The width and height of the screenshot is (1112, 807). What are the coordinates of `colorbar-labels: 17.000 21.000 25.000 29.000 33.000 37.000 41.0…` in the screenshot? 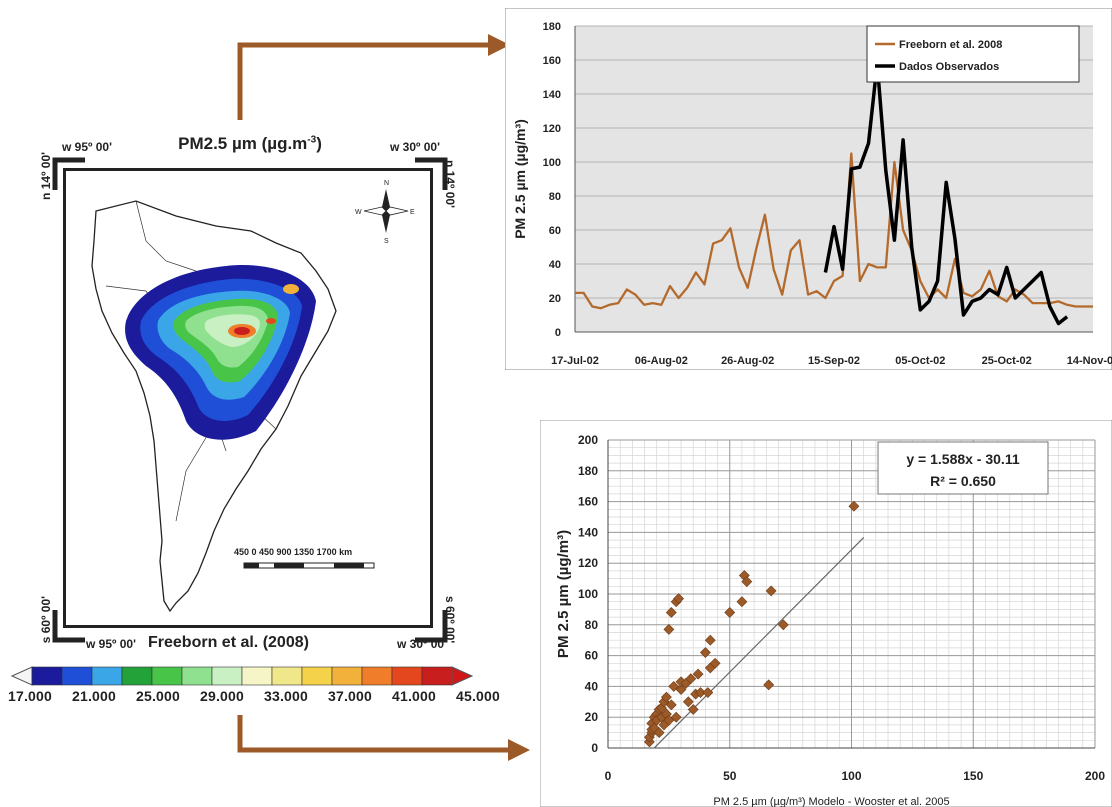 It's located at (254, 698).